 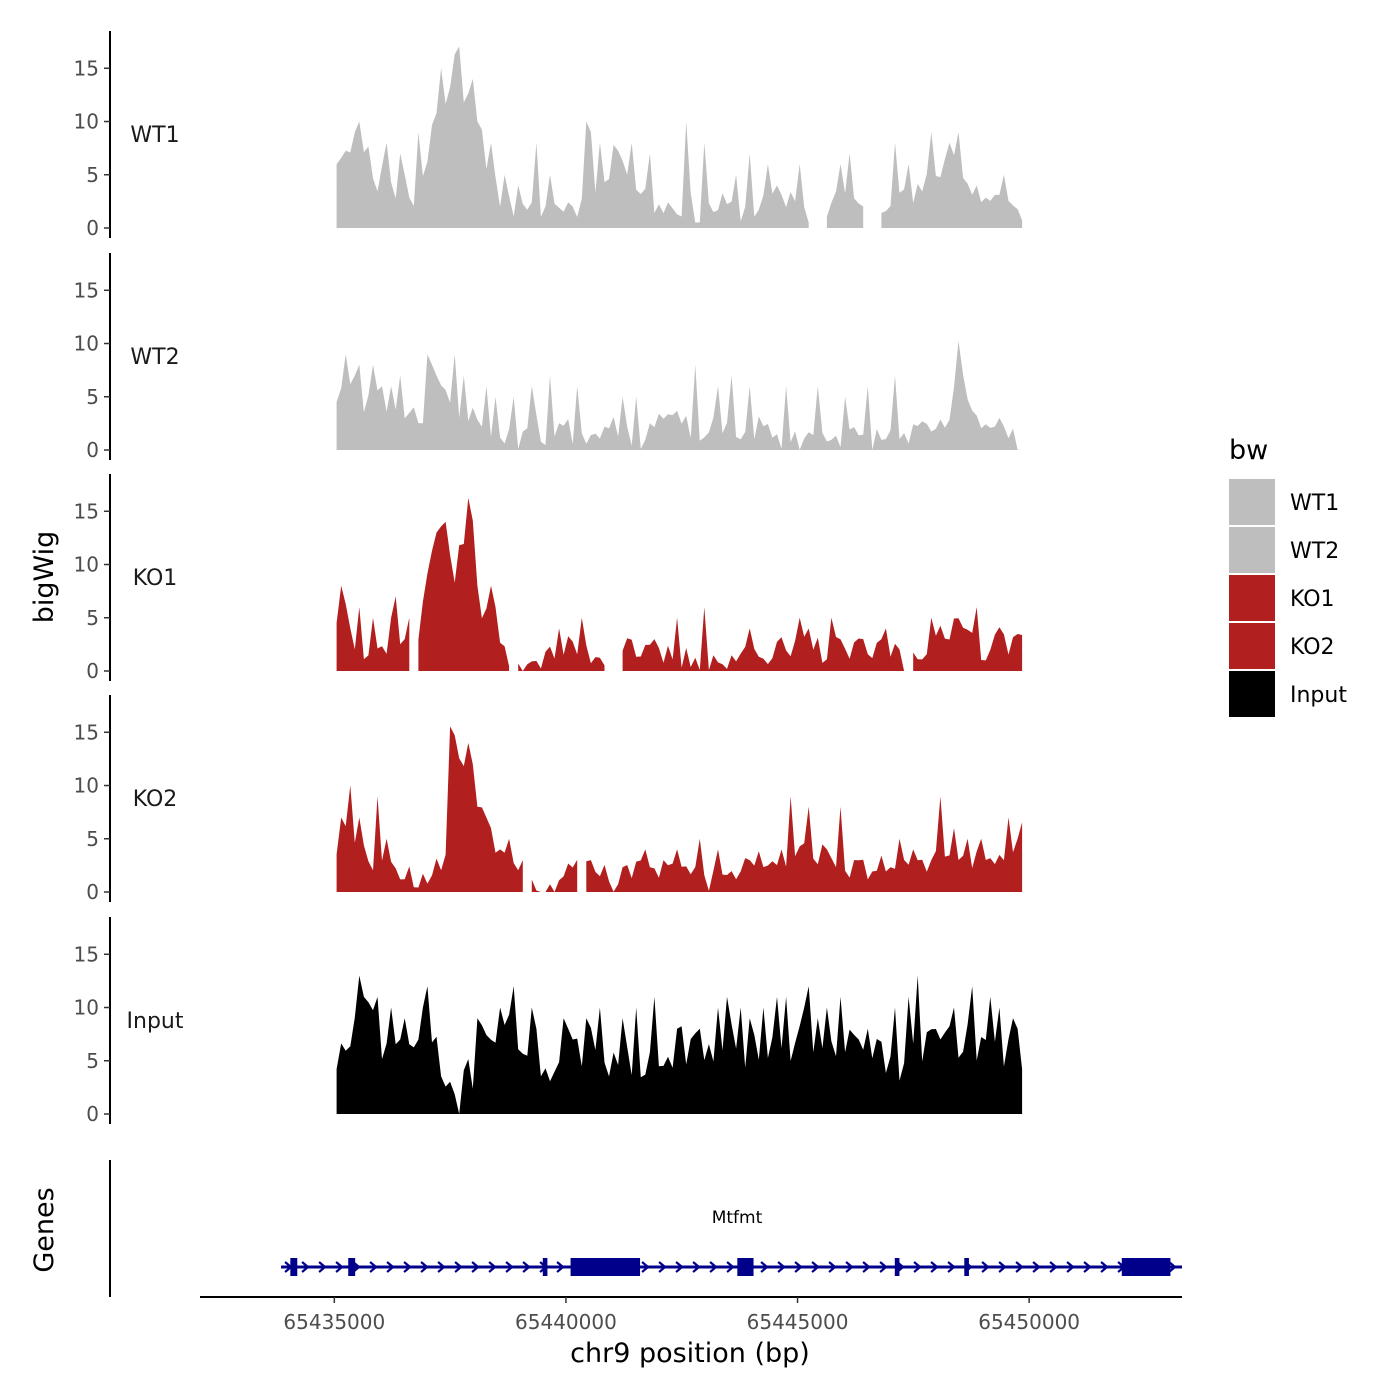 I want to click on legend: bw WT1 WT2 KO1 KO2 Input, so click(x=1288, y=576).